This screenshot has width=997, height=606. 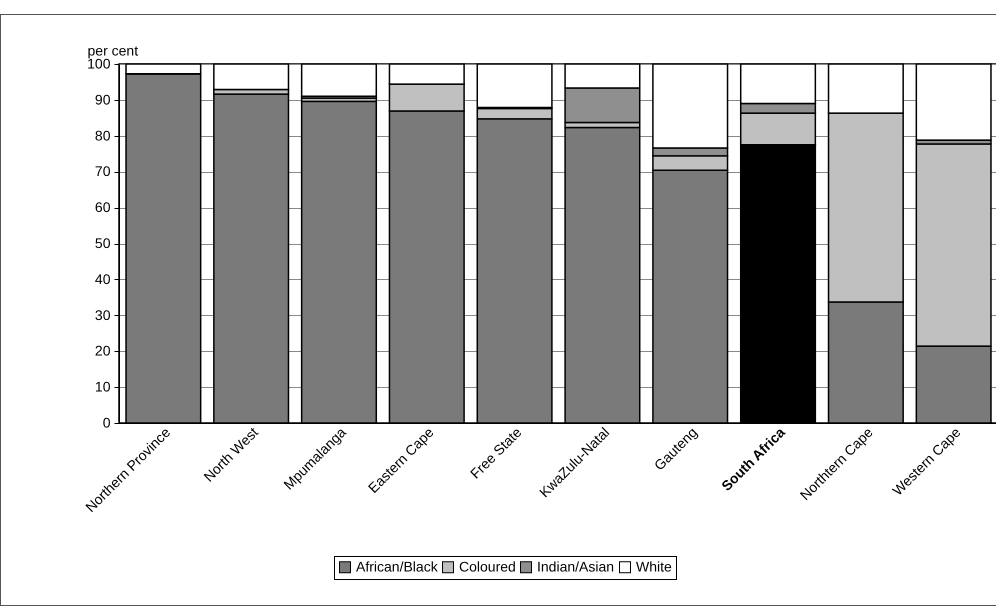 What do you see at coordinates (106, 422) in the screenshot?
I see `y-tick-label: 0` at bounding box center [106, 422].